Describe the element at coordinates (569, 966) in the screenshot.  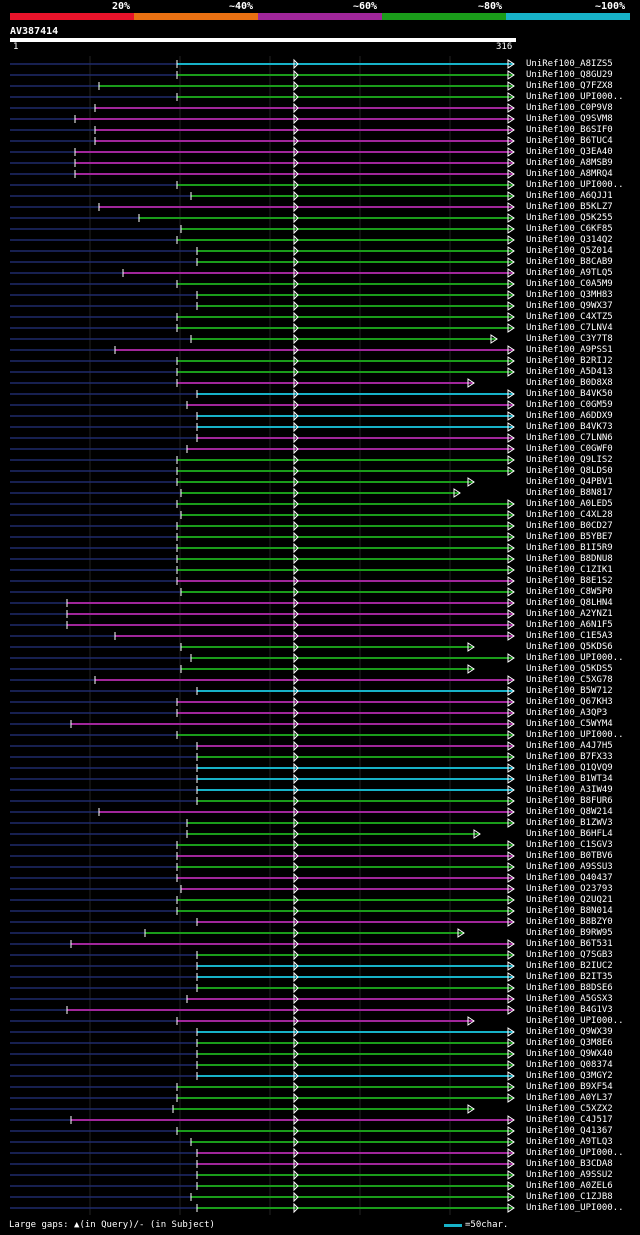
I see `hit-label: UniRef100_B2IUC2` at that location.